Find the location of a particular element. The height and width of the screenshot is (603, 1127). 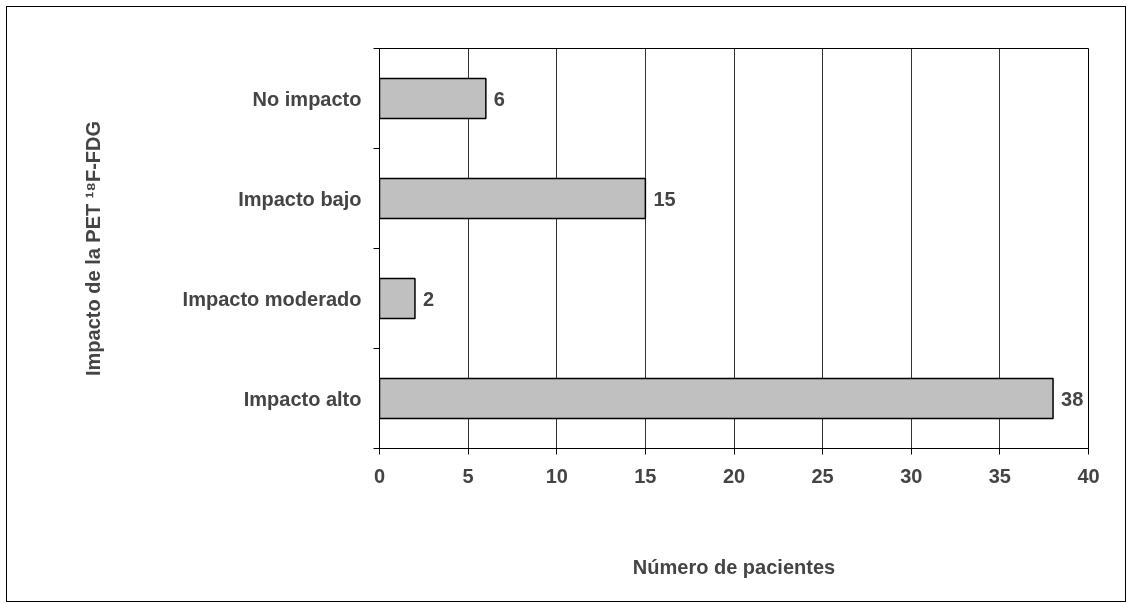

x-tick-label: 15 is located at coordinates (645, 475).